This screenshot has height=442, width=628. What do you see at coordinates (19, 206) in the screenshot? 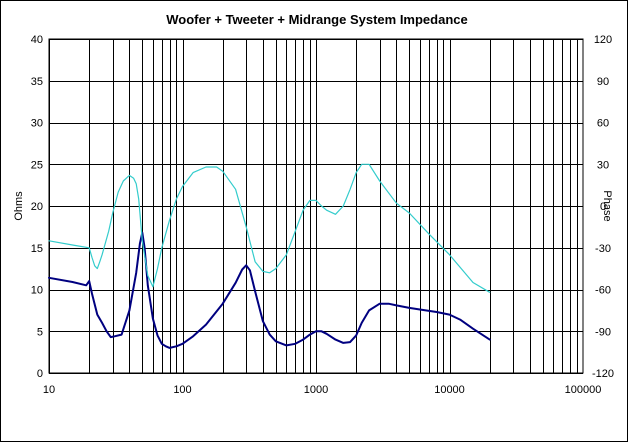
I see `y-axis-label: Ohms` at bounding box center [19, 206].